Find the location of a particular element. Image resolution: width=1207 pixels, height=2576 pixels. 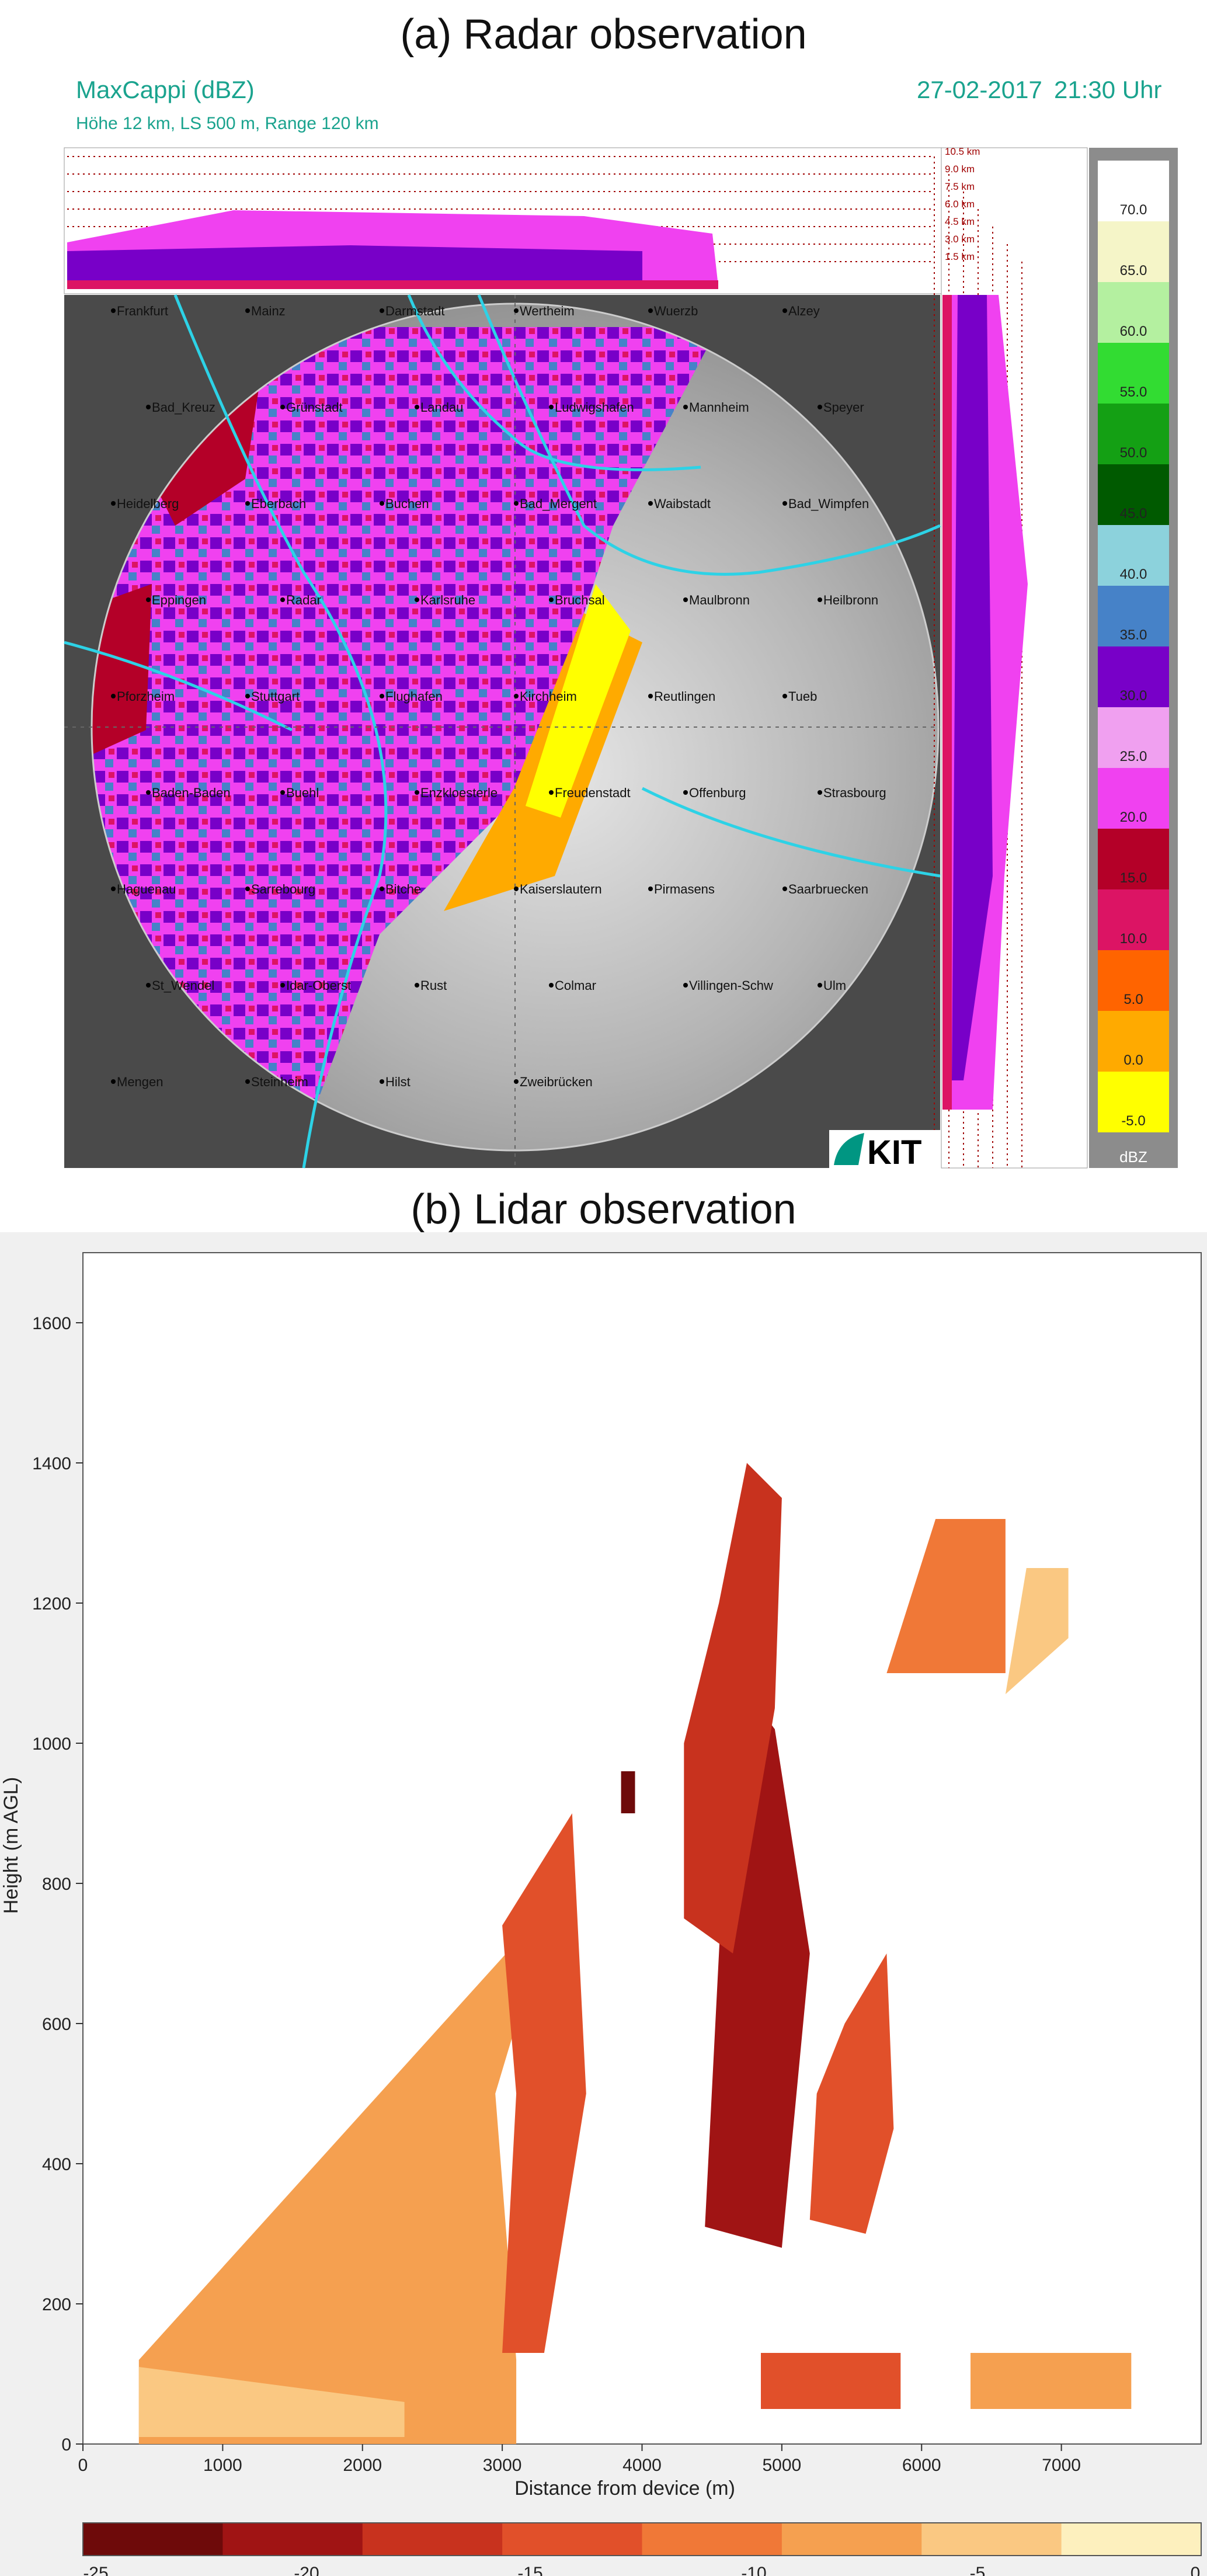

top-profile-echo is located at coordinates (354, 263).